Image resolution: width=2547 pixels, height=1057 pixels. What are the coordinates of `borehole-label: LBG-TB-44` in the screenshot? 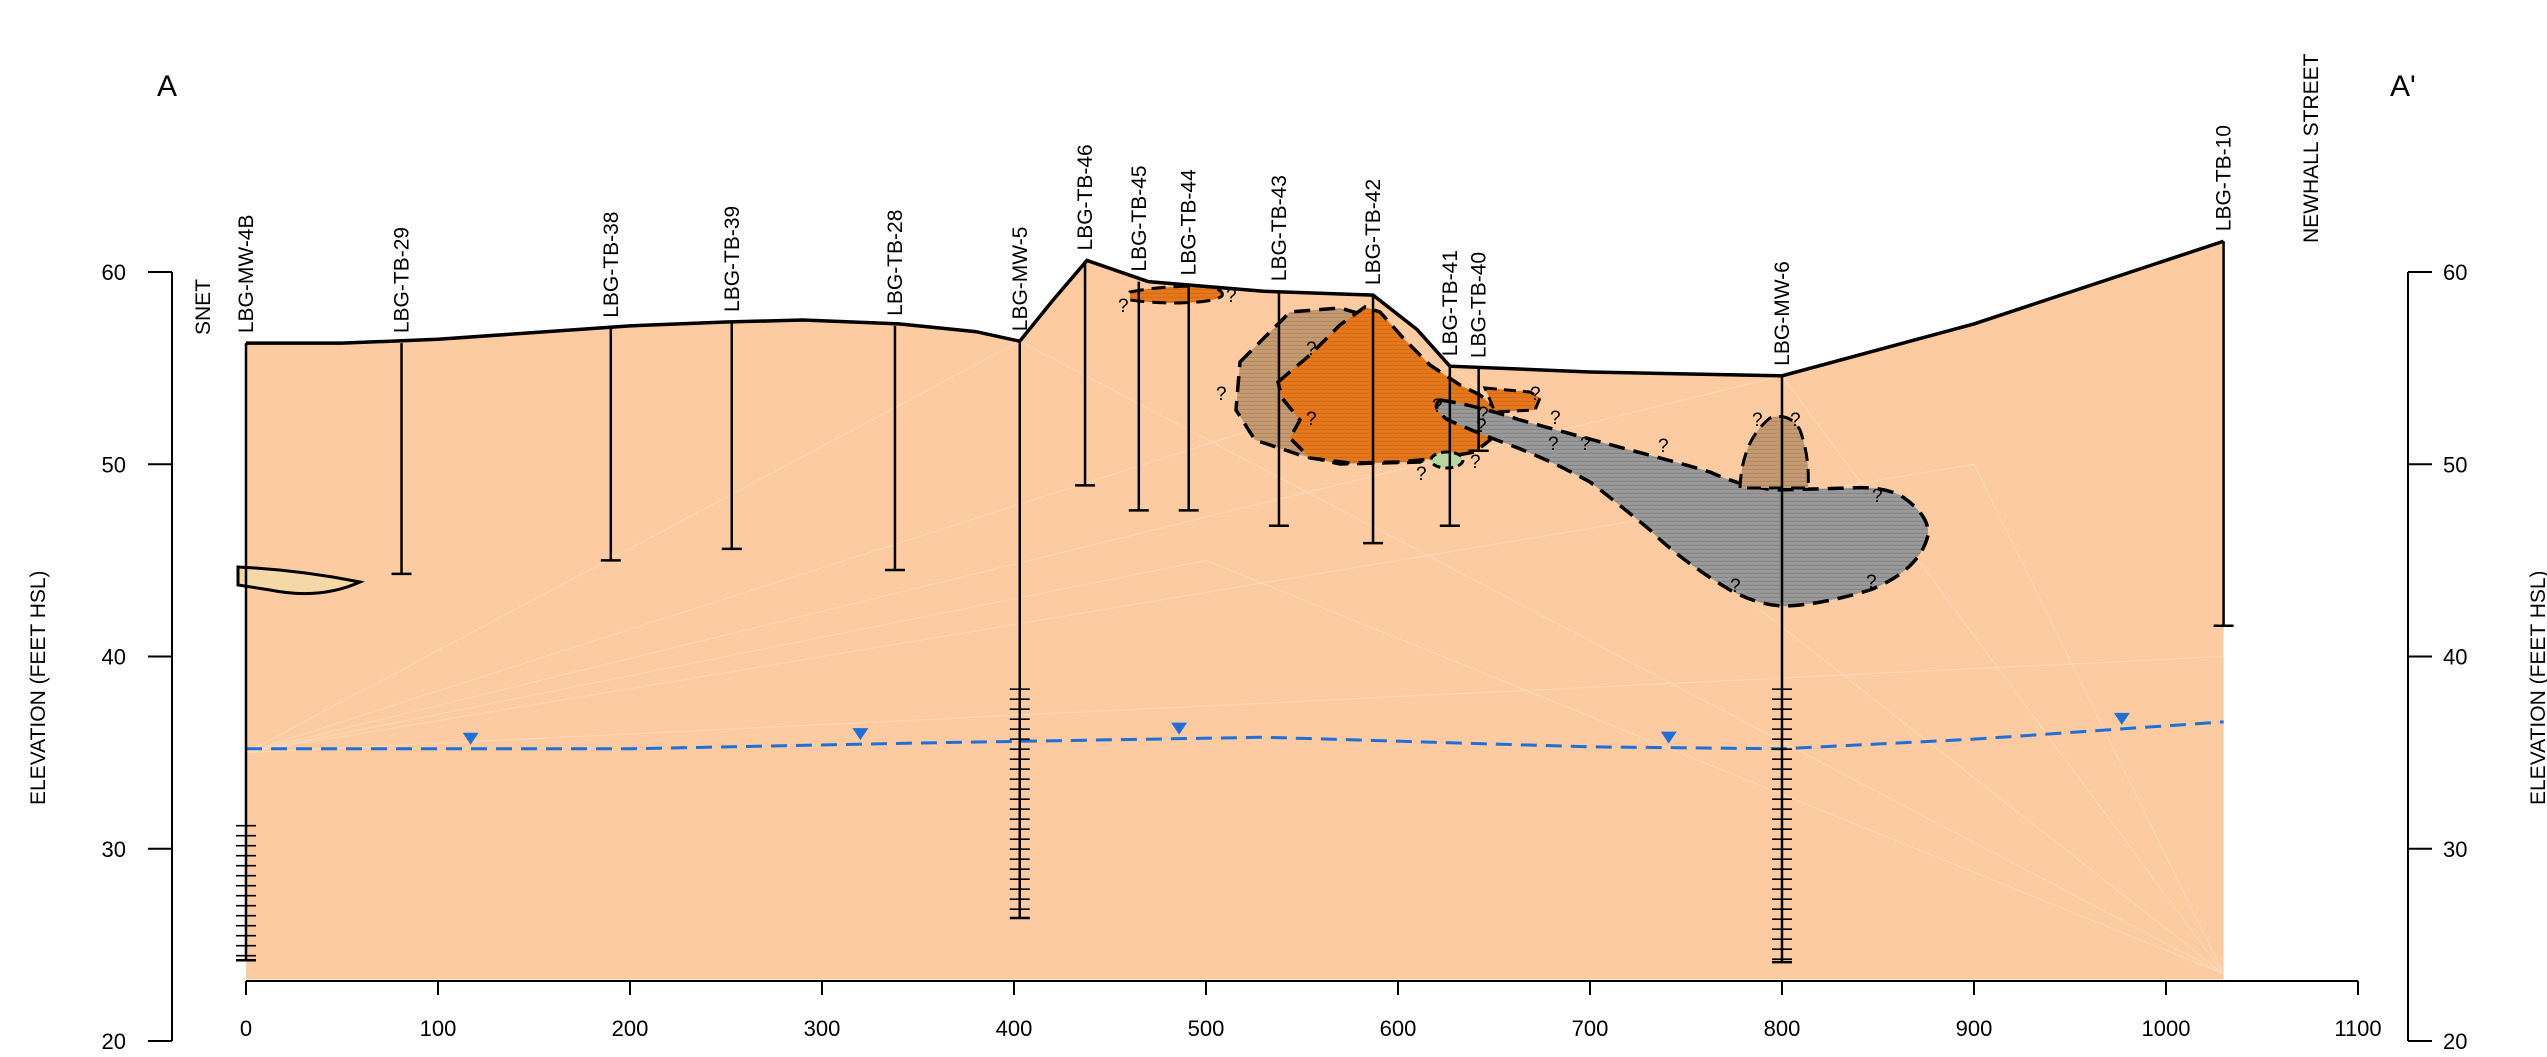 It's located at (1189, 222).